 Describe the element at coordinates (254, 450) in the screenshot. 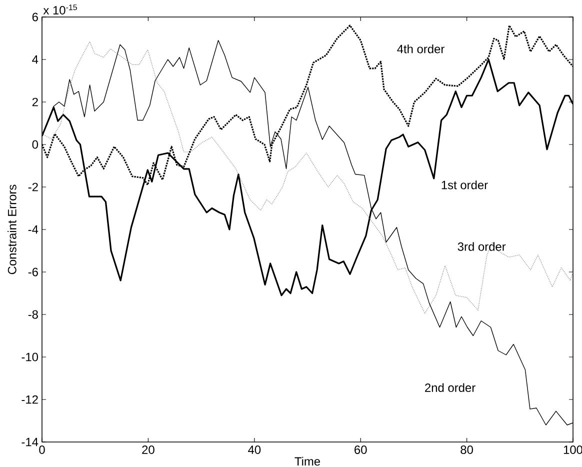

I see `x-tick-label: 40` at that location.